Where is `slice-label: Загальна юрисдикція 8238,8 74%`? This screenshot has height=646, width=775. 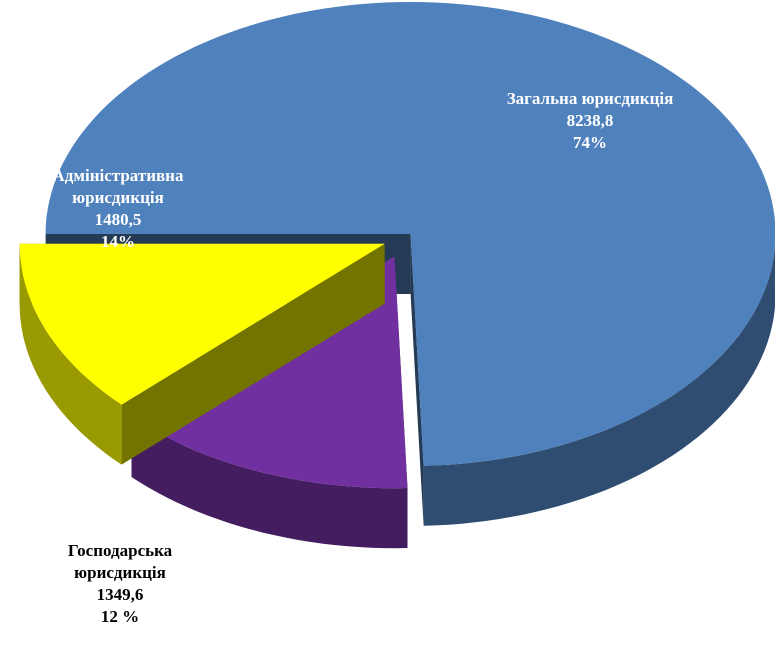
slice-label: Загальна юрисдикція 8238,8 74% is located at coordinates (590, 121).